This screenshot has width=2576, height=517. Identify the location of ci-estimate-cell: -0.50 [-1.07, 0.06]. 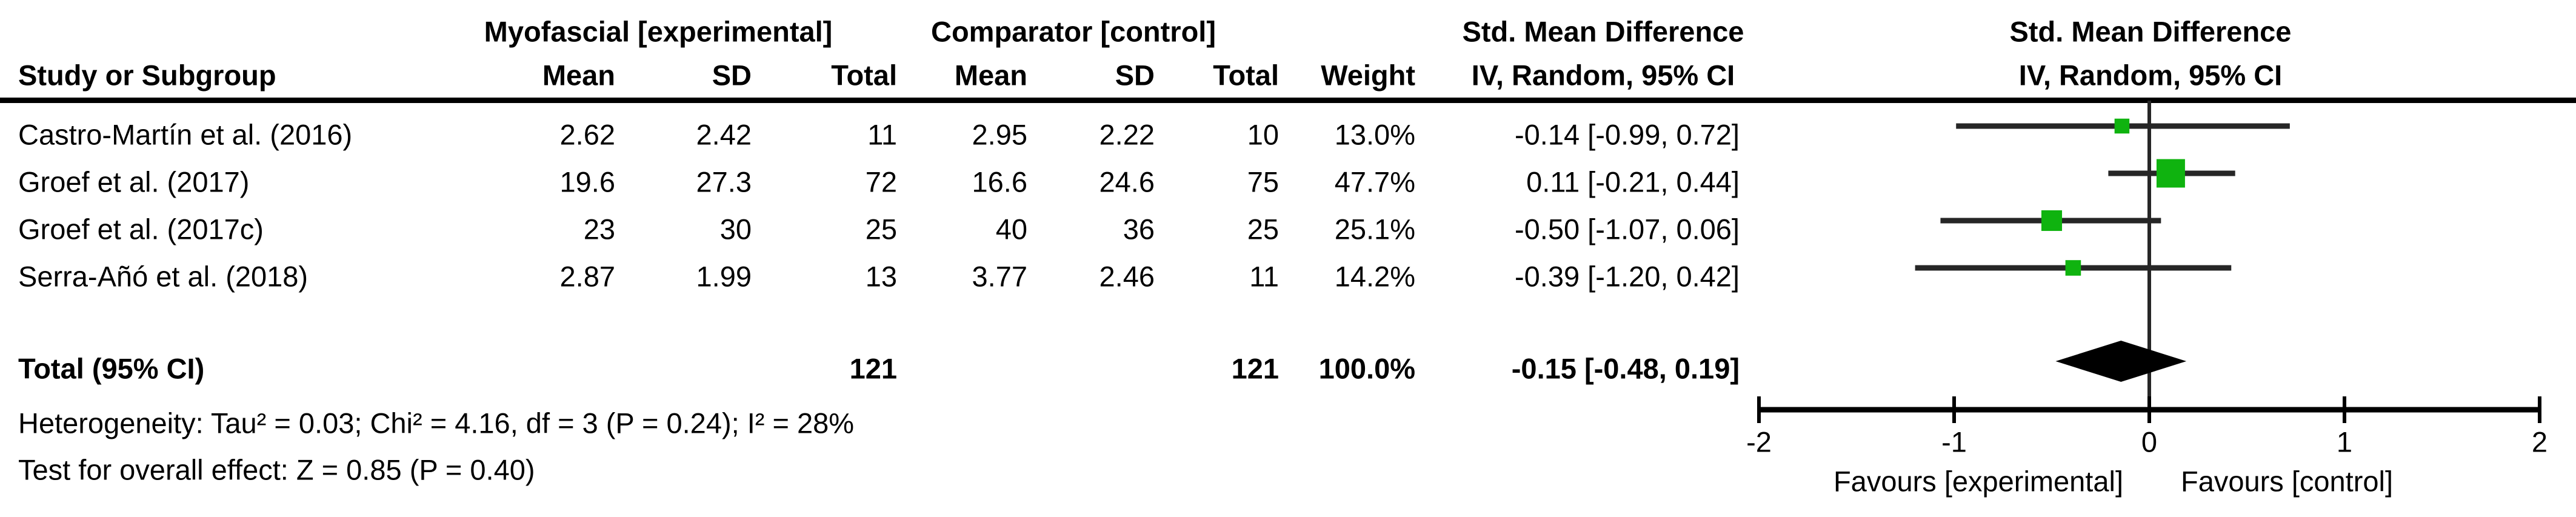
(1627, 229).